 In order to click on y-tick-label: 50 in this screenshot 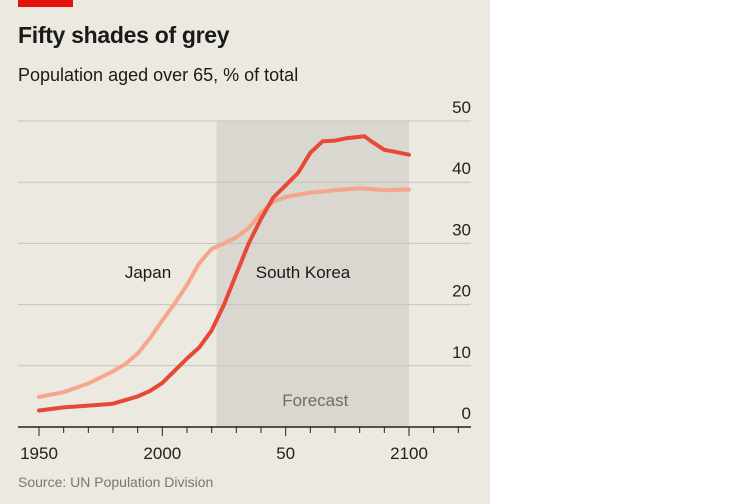, I will do `click(461, 107)`.